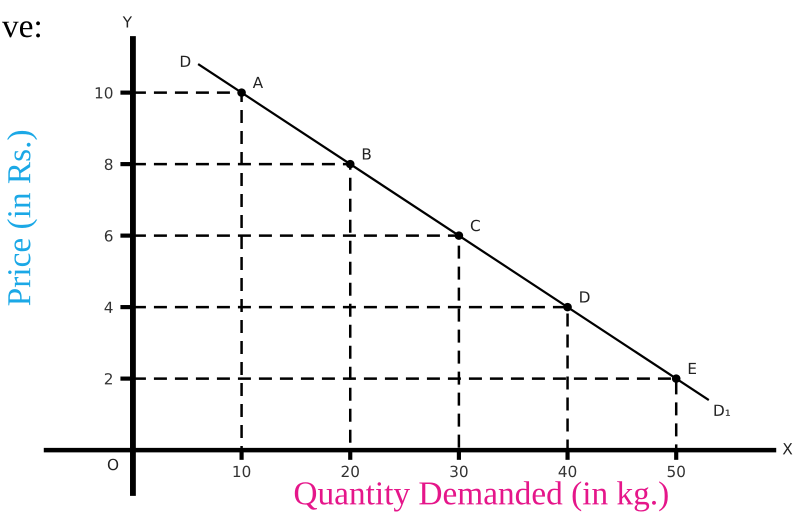  What do you see at coordinates (258, 82) in the screenshot?
I see `annotation: A` at bounding box center [258, 82].